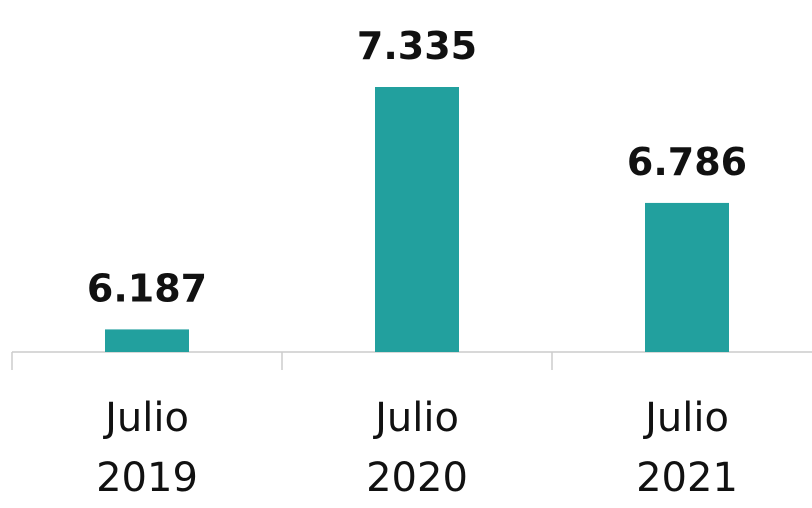  What do you see at coordinates (687, 448) in the screenshot?
I see `x-tick-label: Julio 2021` at bounding box center [687, 448].